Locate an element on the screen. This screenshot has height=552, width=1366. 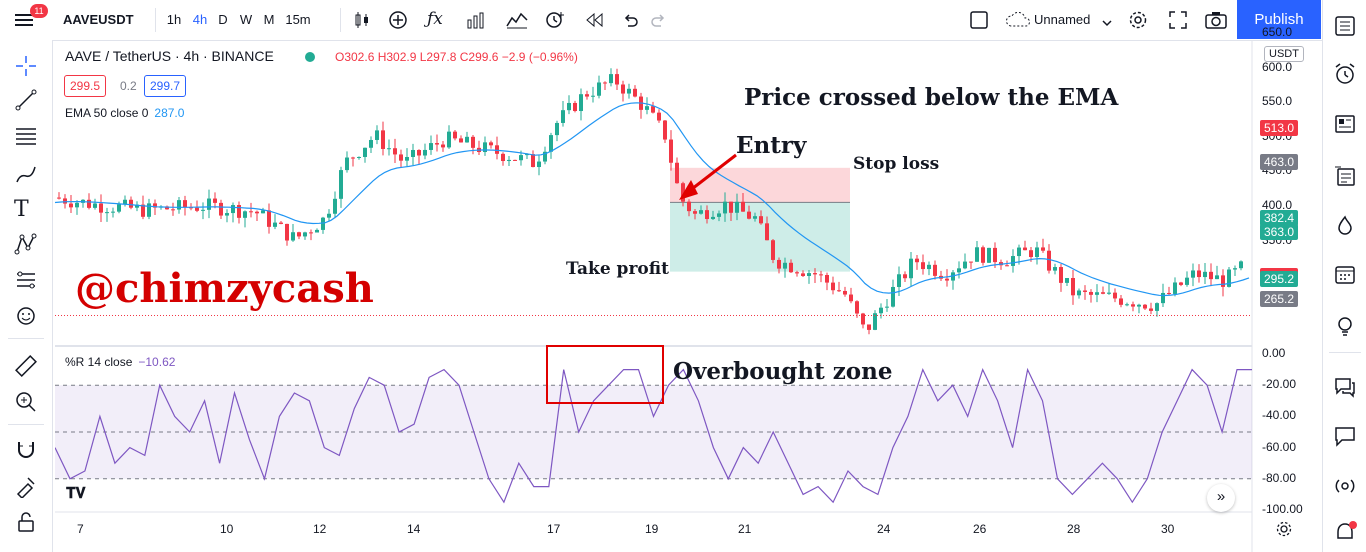
menu-icon is located at coordinates (24, 20).